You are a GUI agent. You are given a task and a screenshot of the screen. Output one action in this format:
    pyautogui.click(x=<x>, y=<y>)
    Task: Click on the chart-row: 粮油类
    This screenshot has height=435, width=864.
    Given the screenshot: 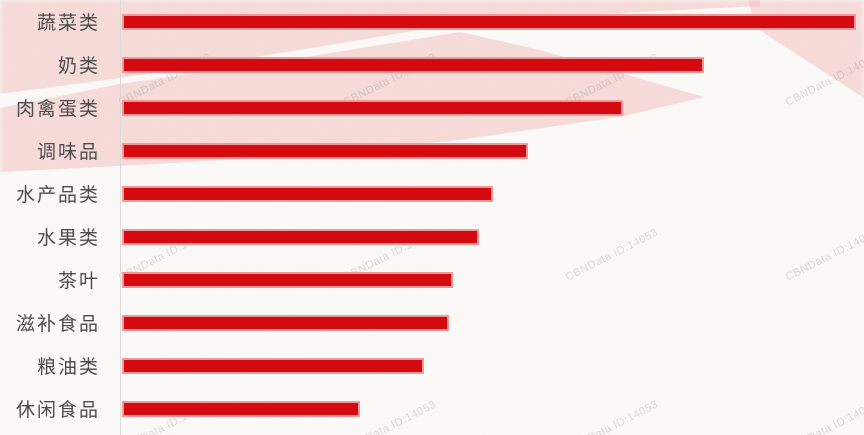 What is the action you would take?
    pyautogui.click(x=432, y=365)
    